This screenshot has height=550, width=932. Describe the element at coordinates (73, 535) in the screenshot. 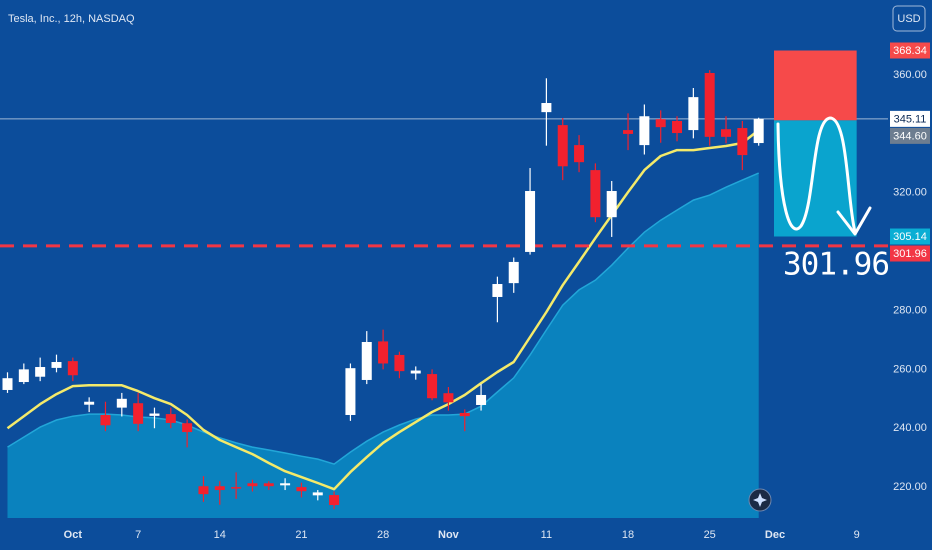

I see `x-tick-label: Oct` at that location.